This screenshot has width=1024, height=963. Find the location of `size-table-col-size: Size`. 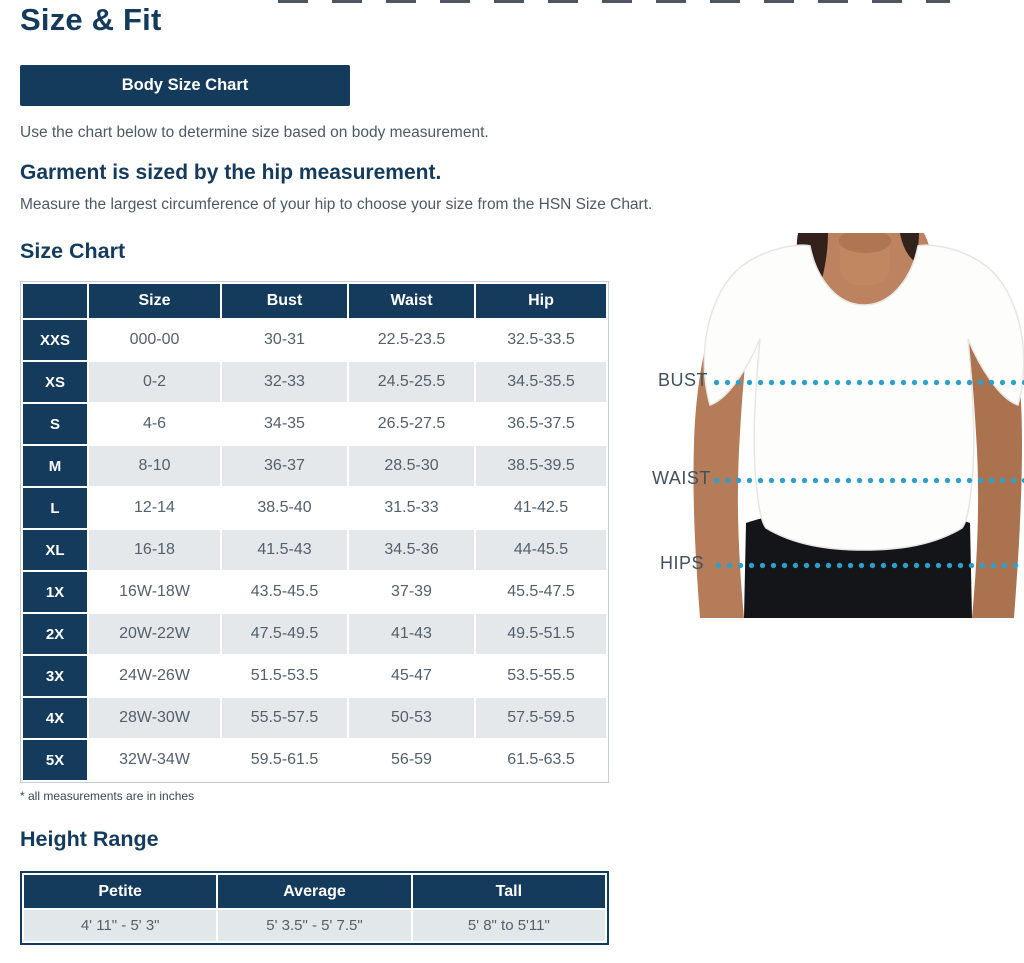

size-table-col-size: Size is located at coordinates (154, 301).